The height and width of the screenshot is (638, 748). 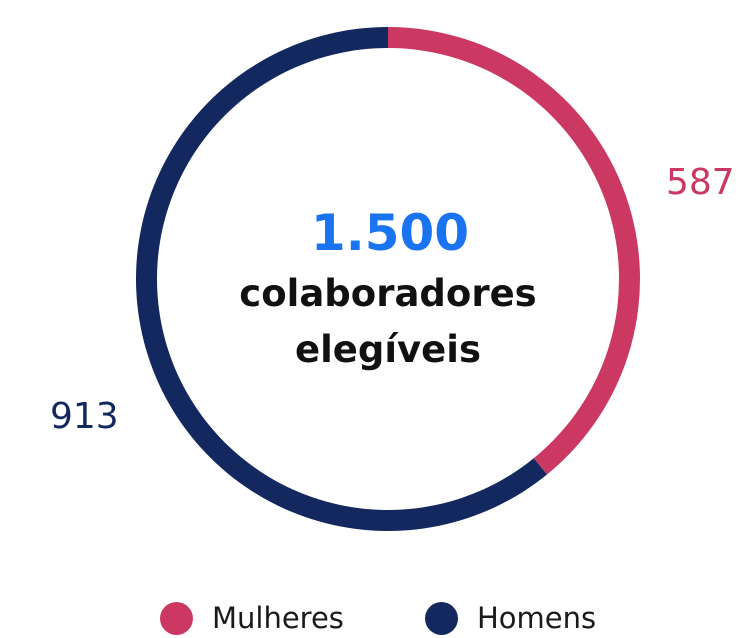 I want to click on legend-item-mulheres: Mulheres, so click(x=252, y=618).